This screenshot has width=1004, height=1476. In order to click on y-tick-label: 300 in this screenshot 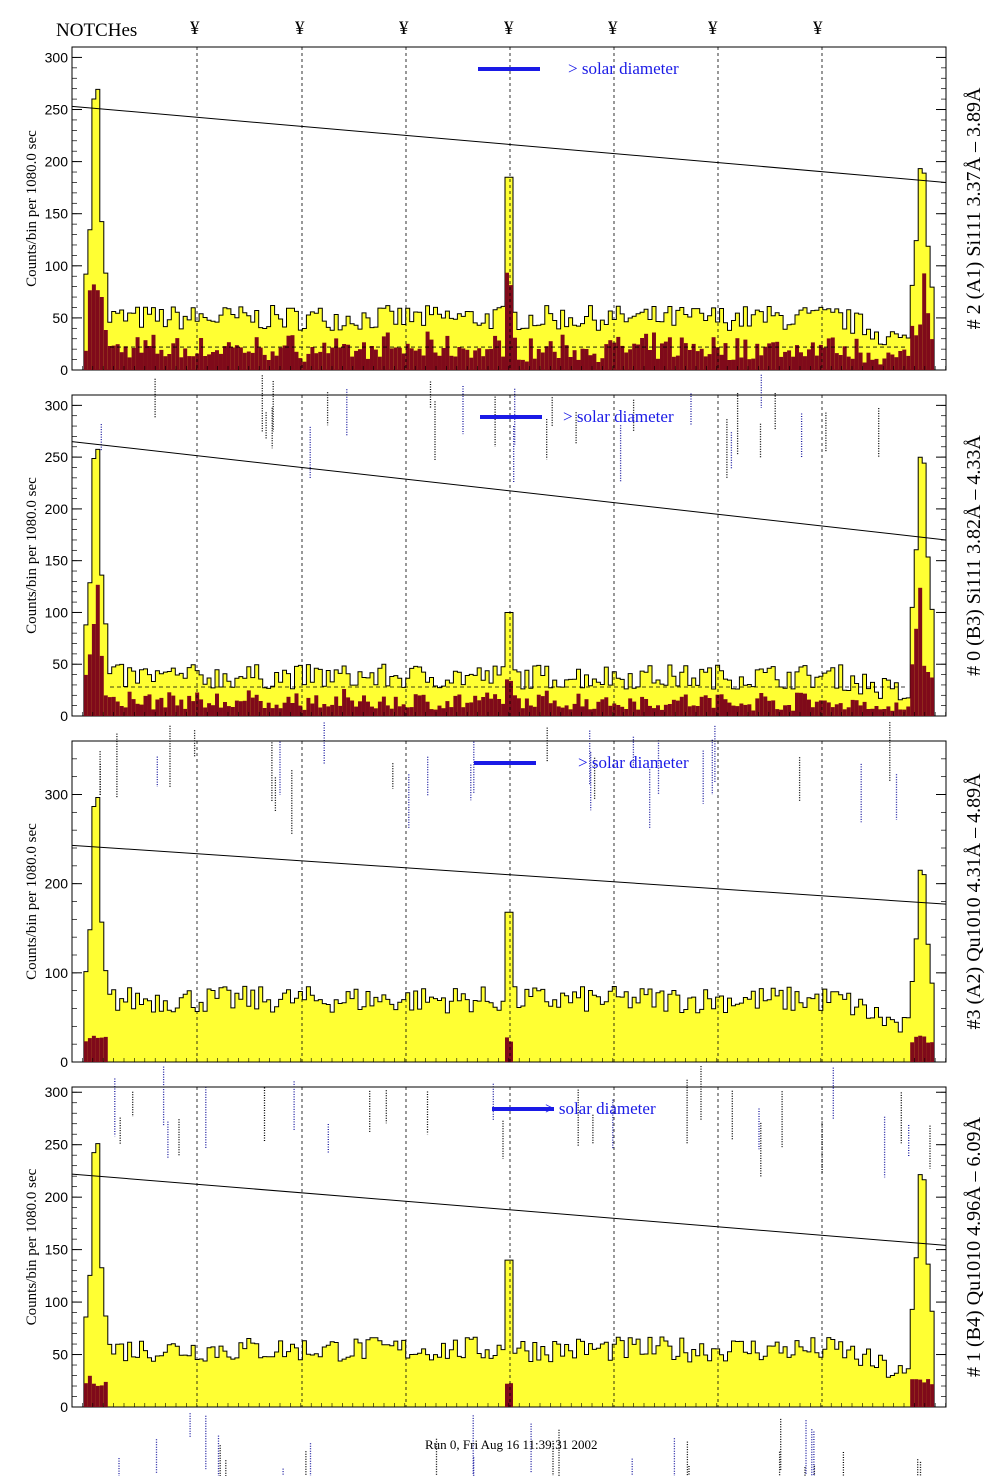, I will do `click(57, 57)`.